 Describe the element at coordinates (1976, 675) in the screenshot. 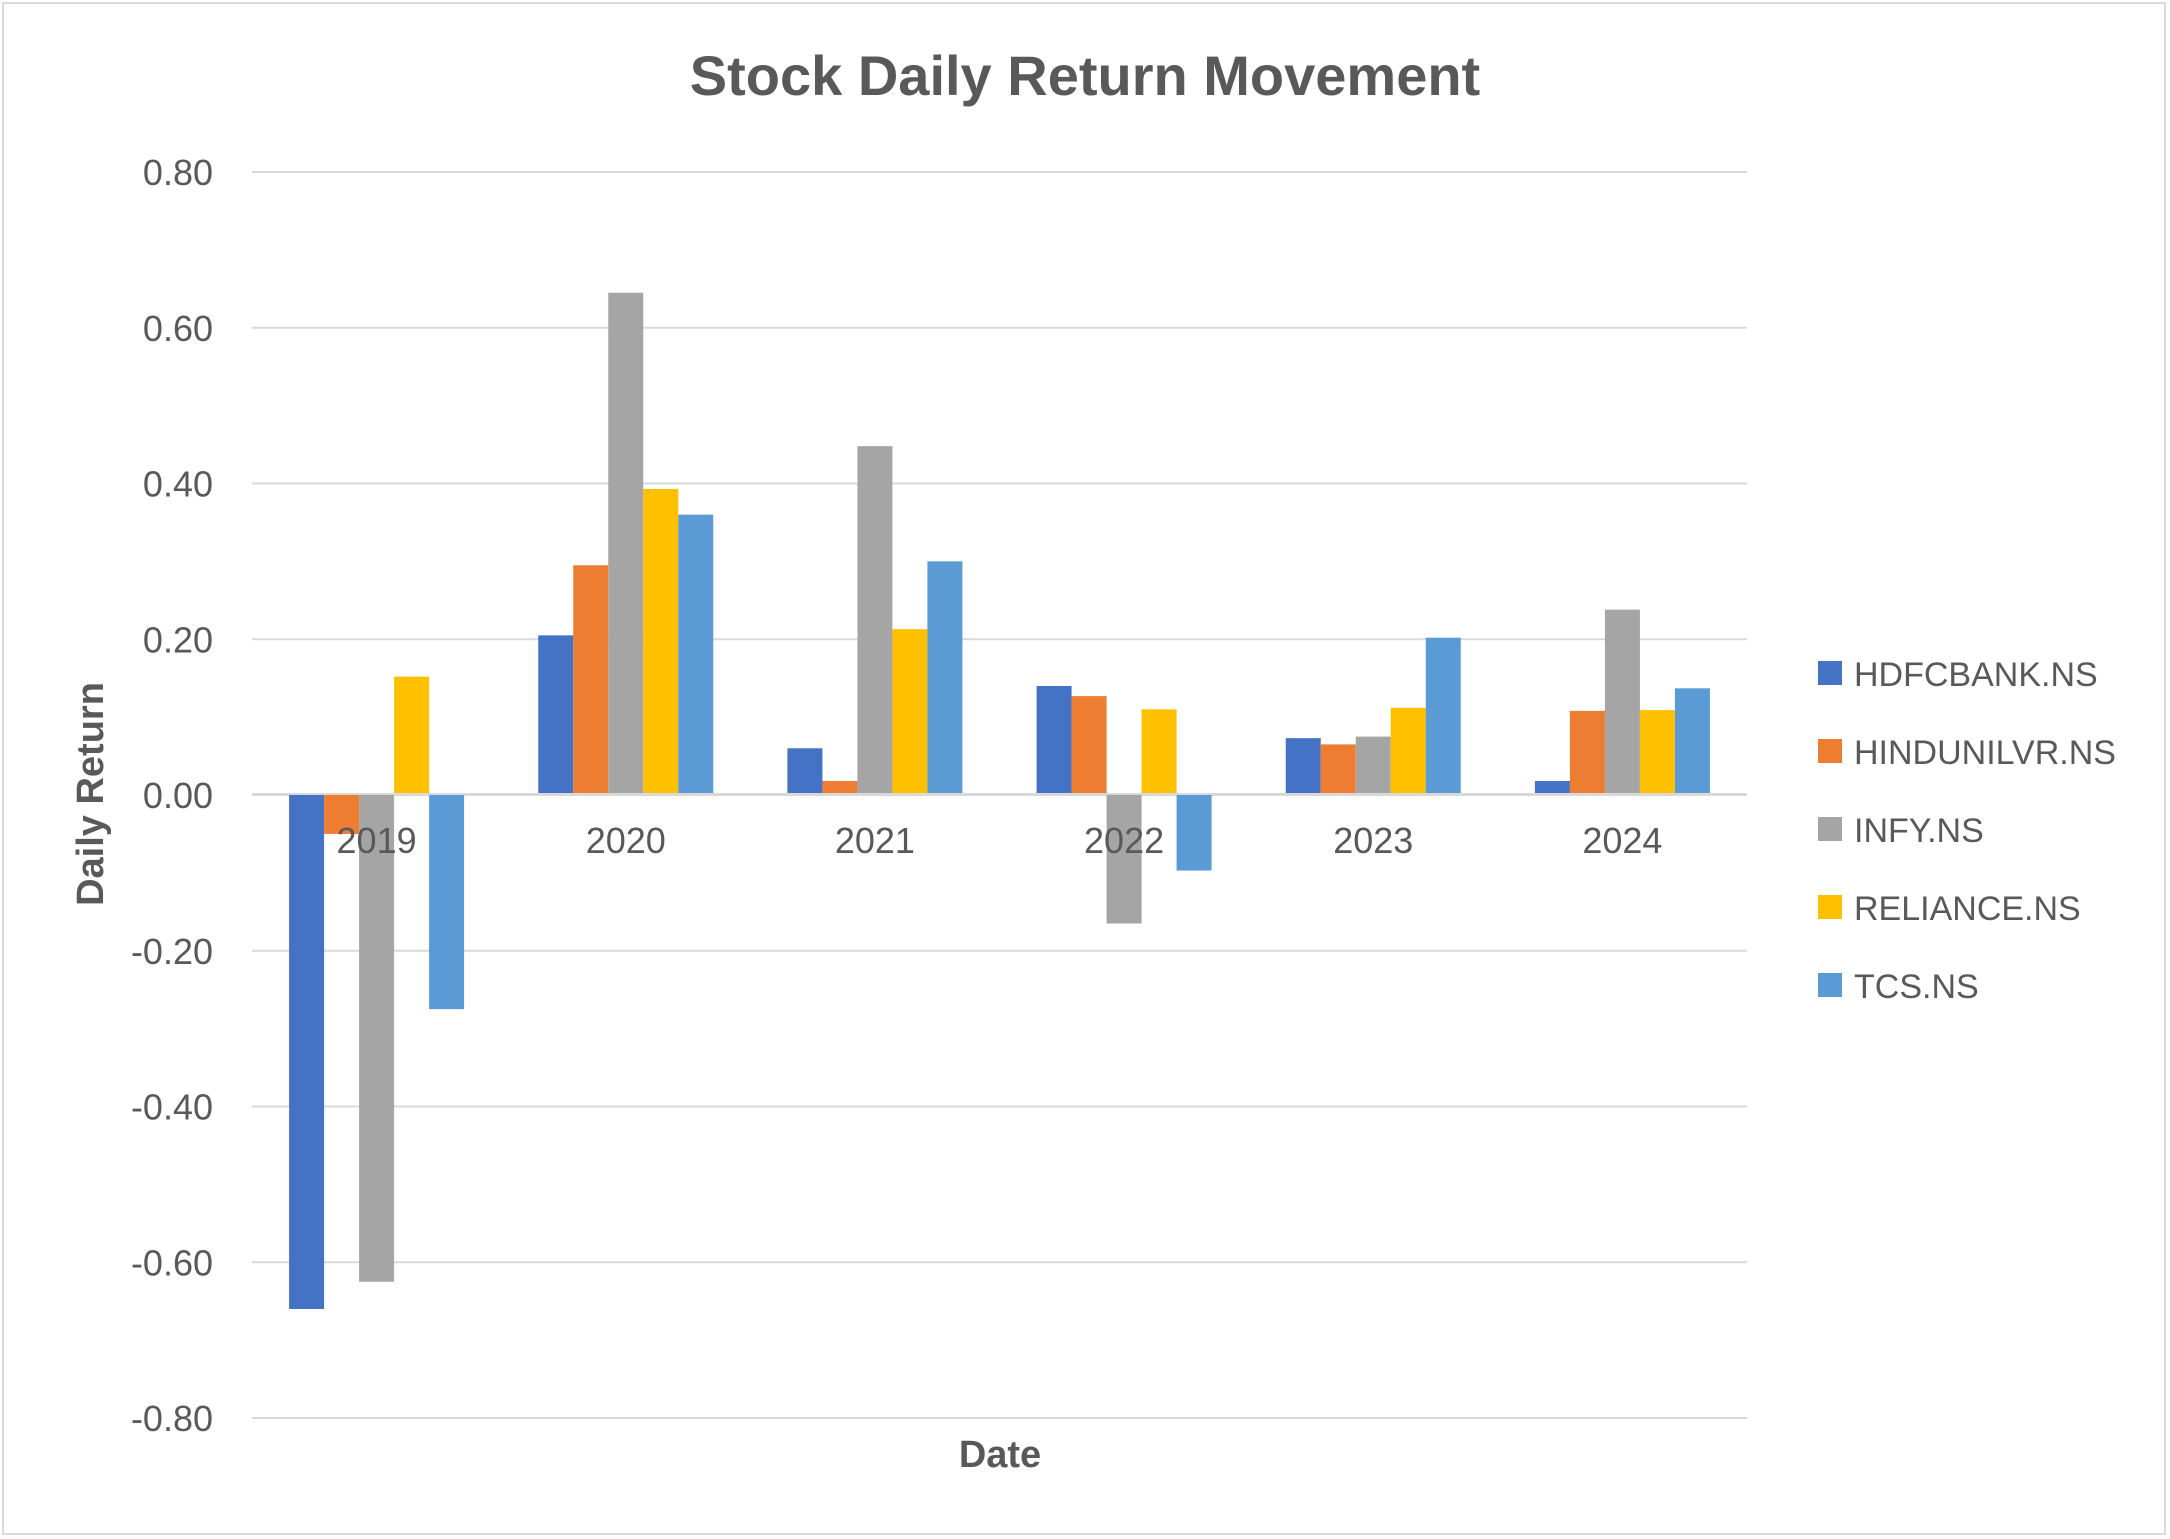

I see `legend-label: HDFCBANK.NS` at that location.